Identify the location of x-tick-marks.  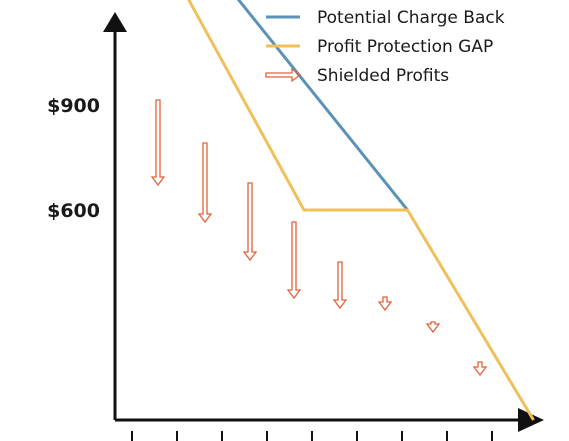
(312, 436).